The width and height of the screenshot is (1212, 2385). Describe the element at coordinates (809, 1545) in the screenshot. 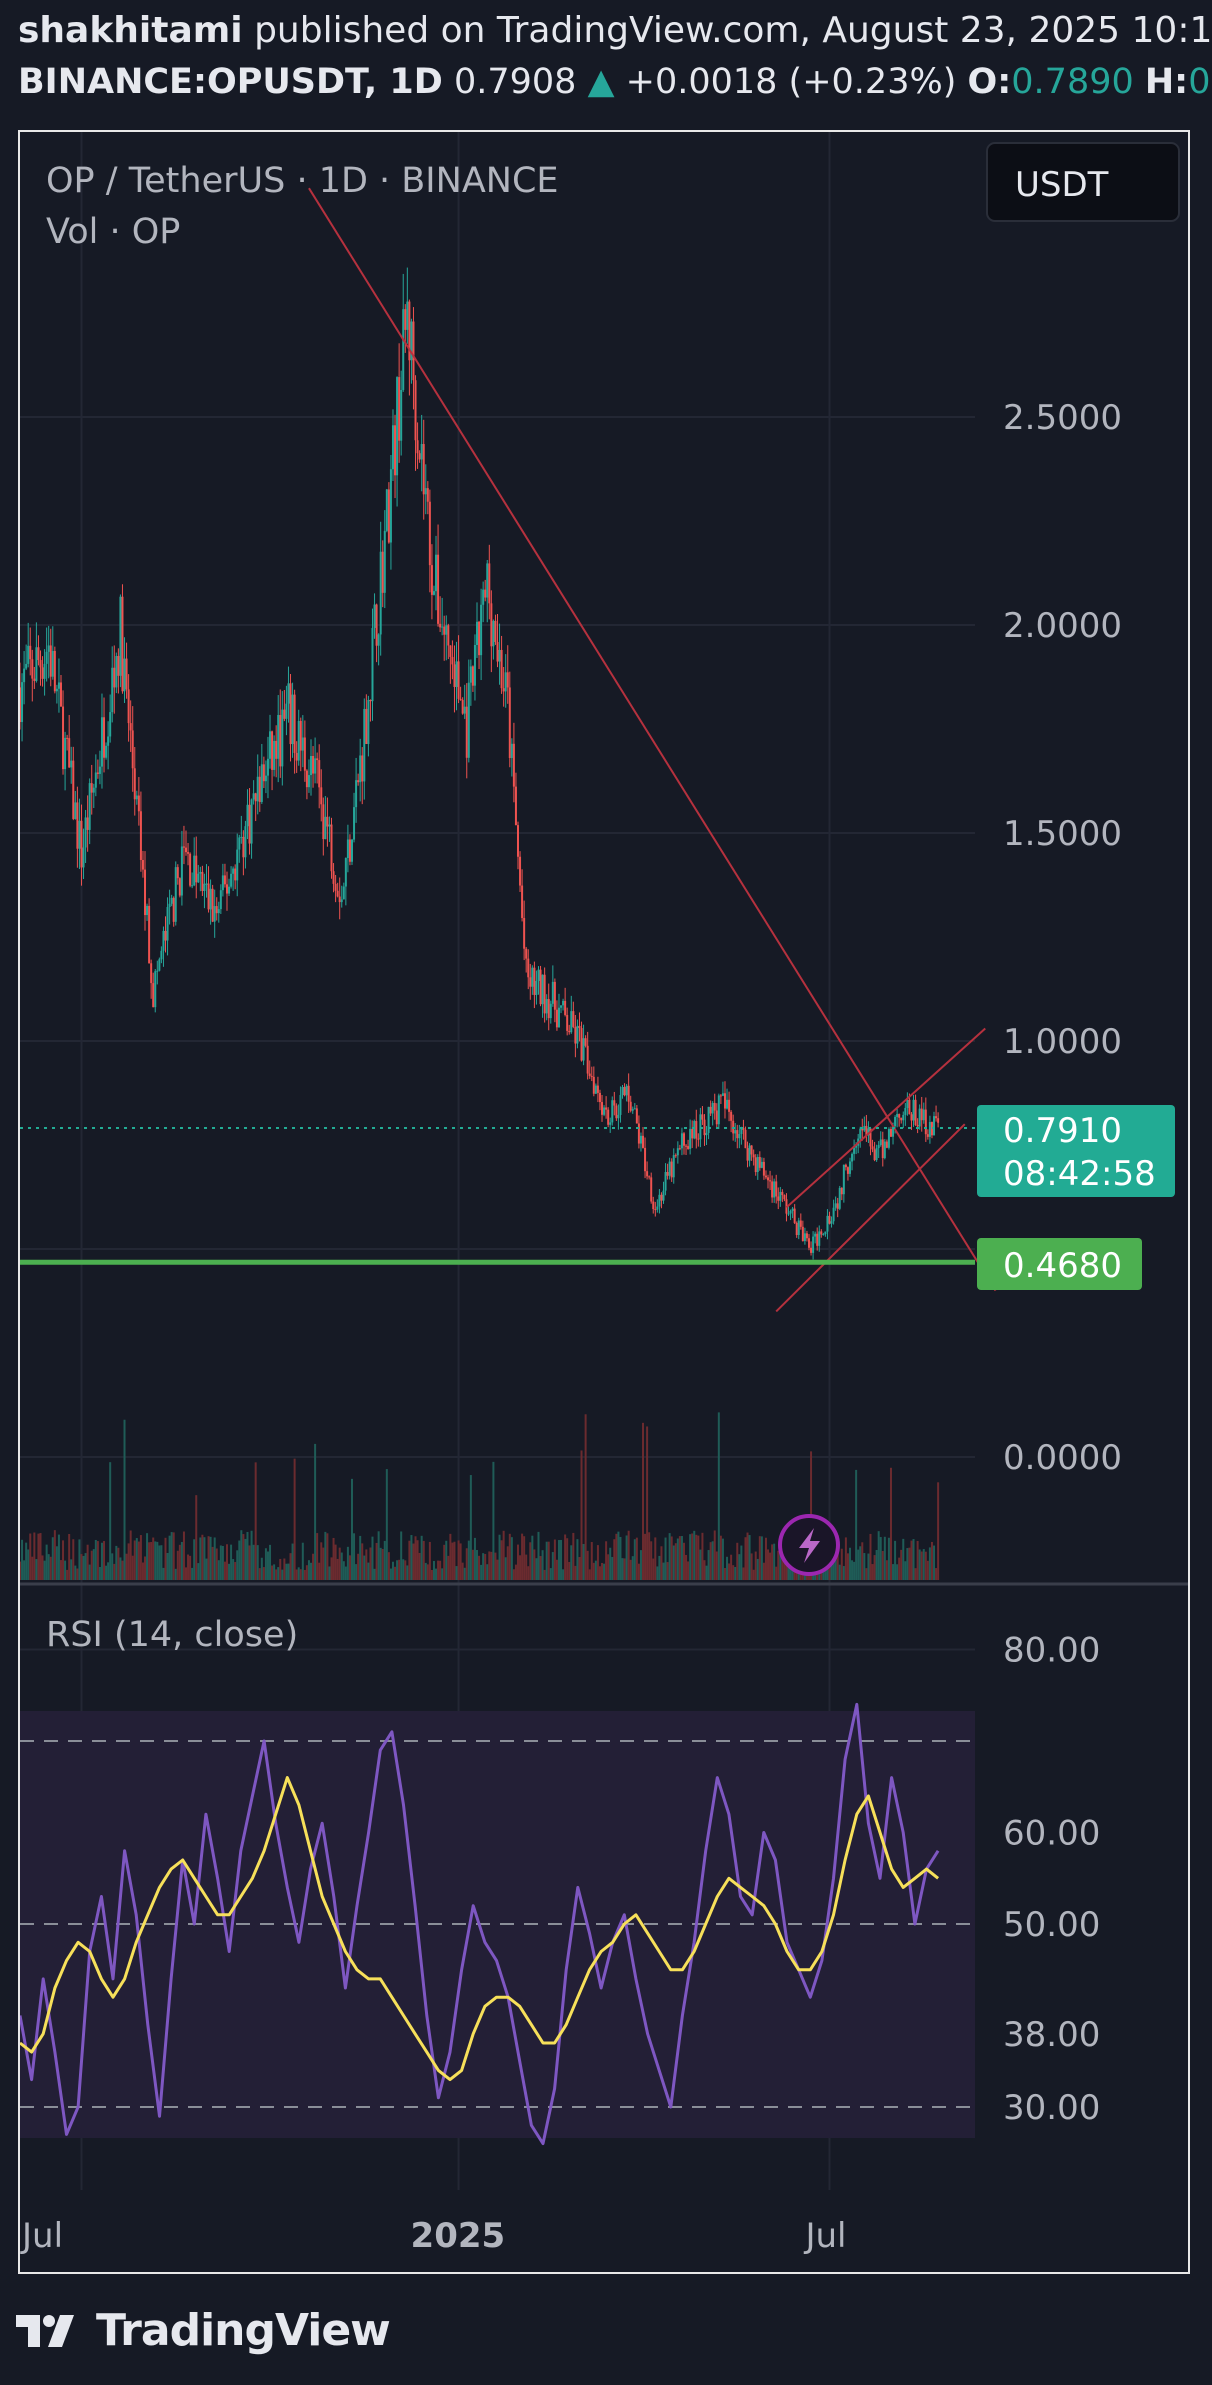

I see `lightning-icon` at that location.